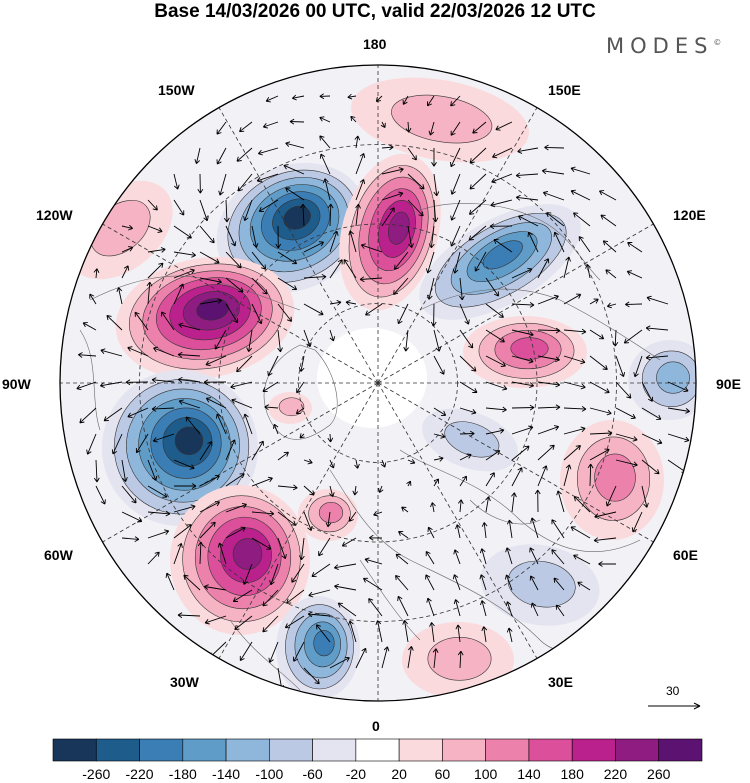 Image resolution: width=750 pixels, height=783 pixels. I want to click on lon-label-120w: 120W, so click(54, 215).